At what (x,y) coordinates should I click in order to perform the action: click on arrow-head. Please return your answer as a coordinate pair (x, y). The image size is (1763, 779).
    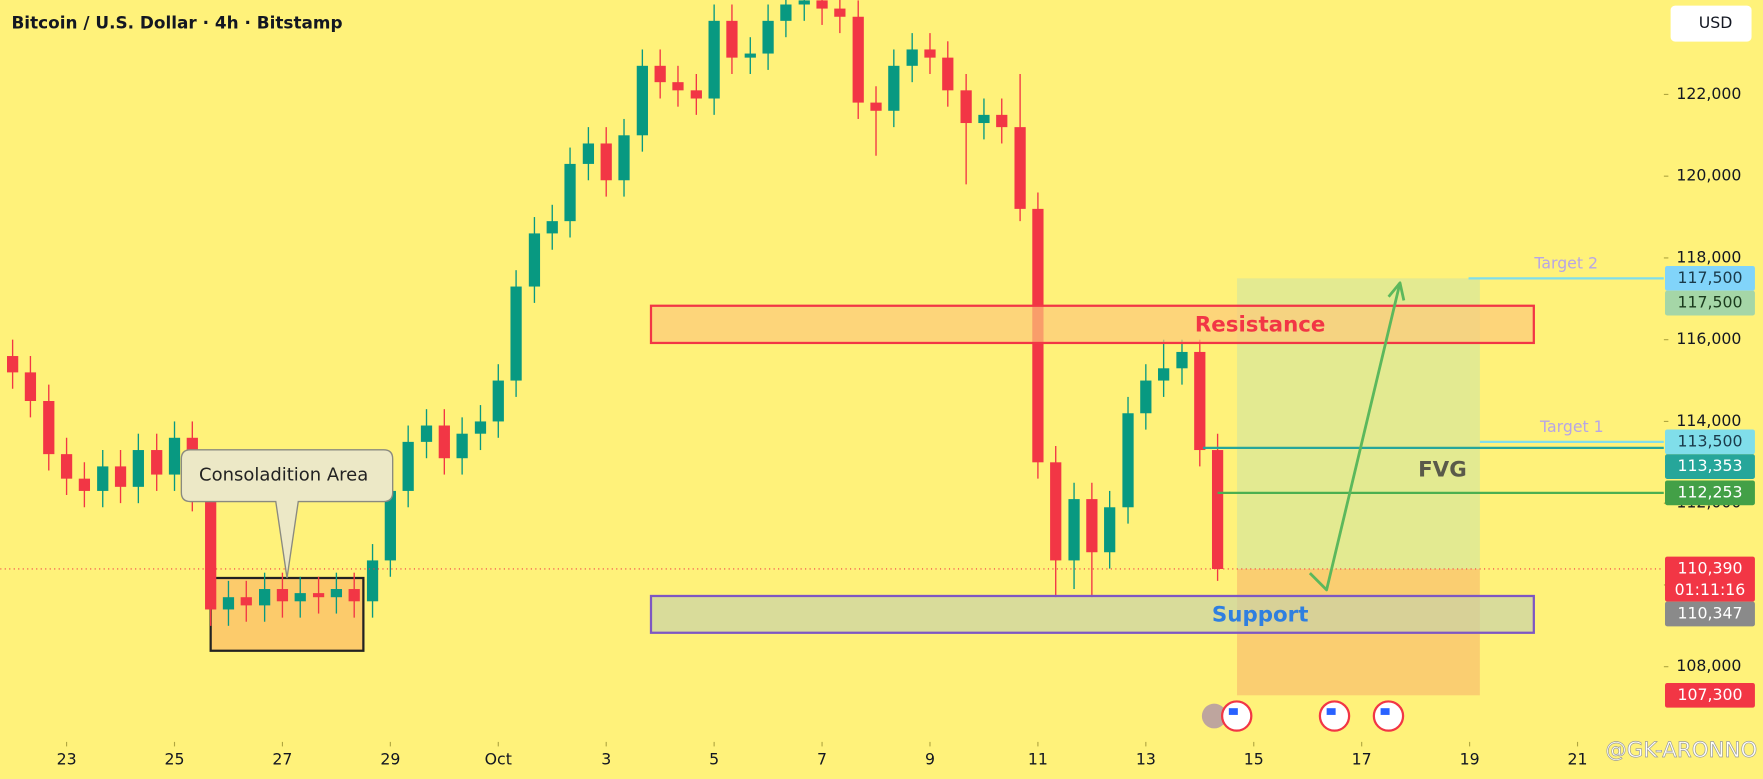
    Looking at the image, I should click on (1396, 291).